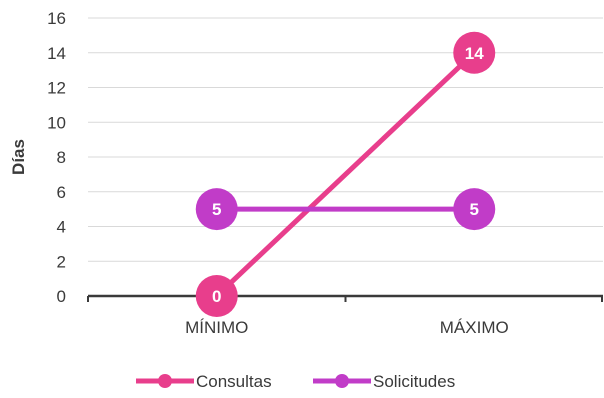 This screenshot has height=398, width=604. I want to click on x-axis-ticks: MÍNIMO MÁXIMO, so click(347, 327).